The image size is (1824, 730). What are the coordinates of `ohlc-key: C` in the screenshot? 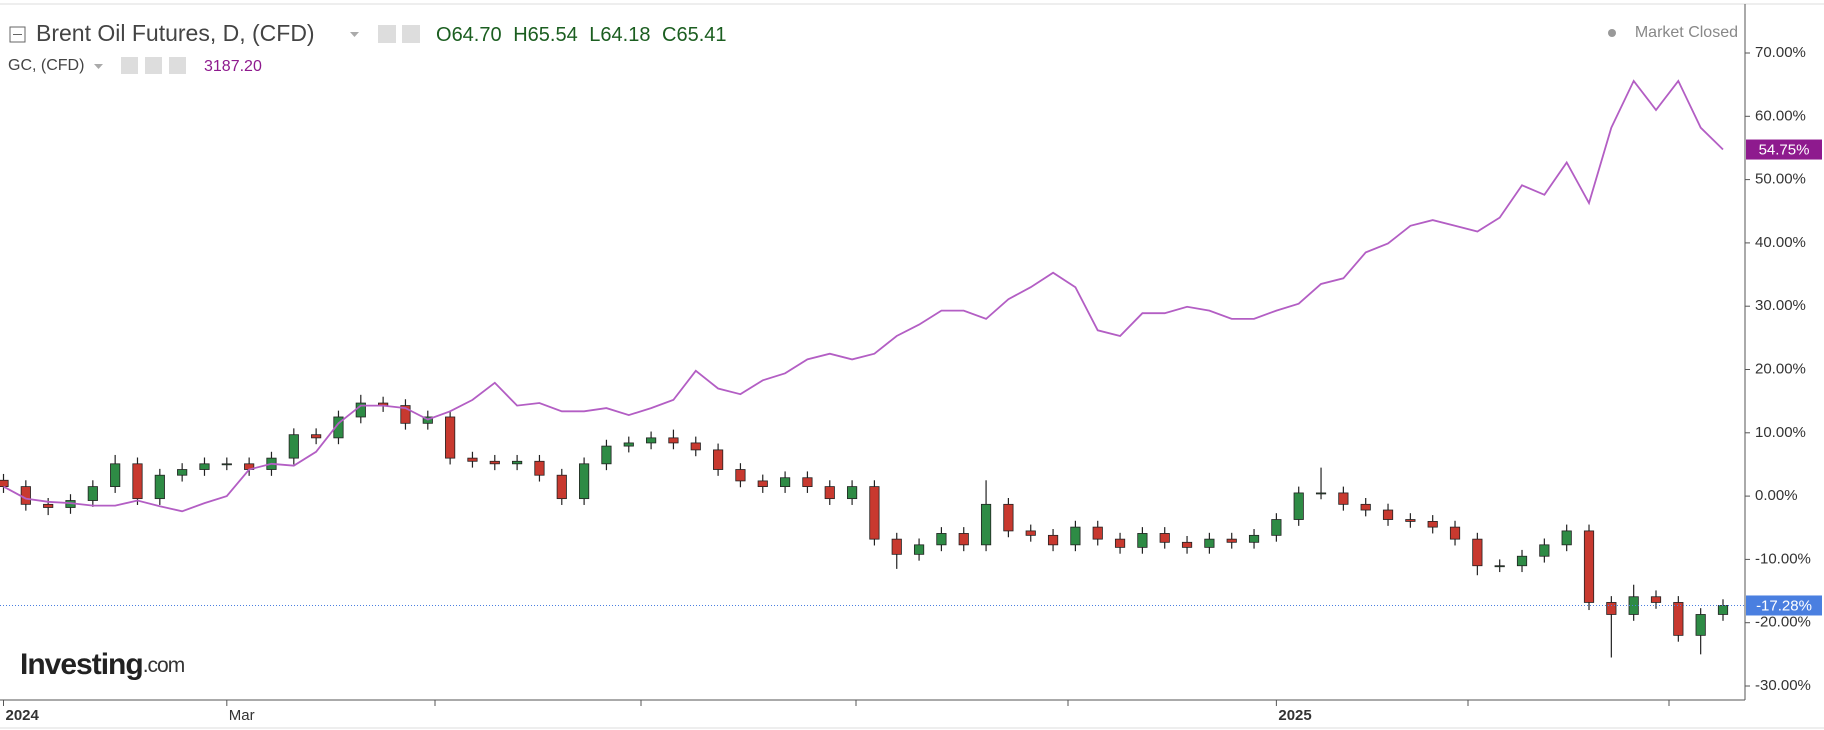 It's located at (669, 35).